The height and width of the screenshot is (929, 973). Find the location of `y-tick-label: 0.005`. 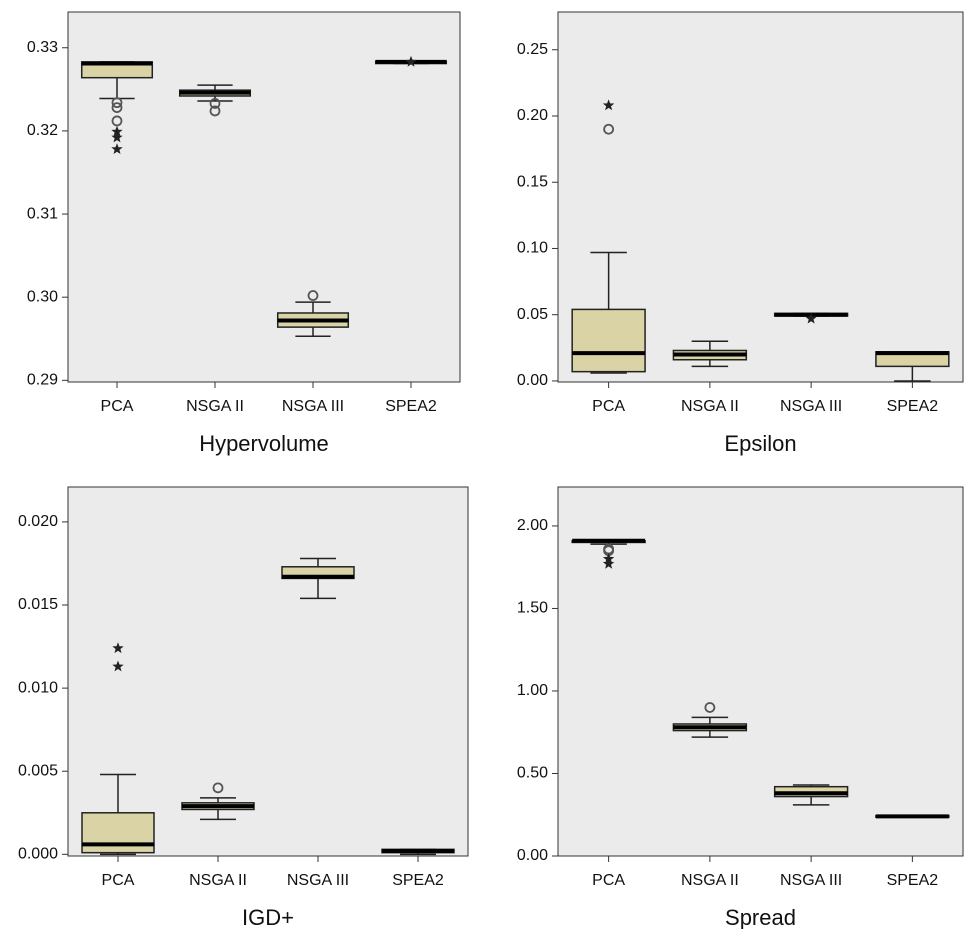

y-tick-label: 0.005 is located at coordinates (38, 770).